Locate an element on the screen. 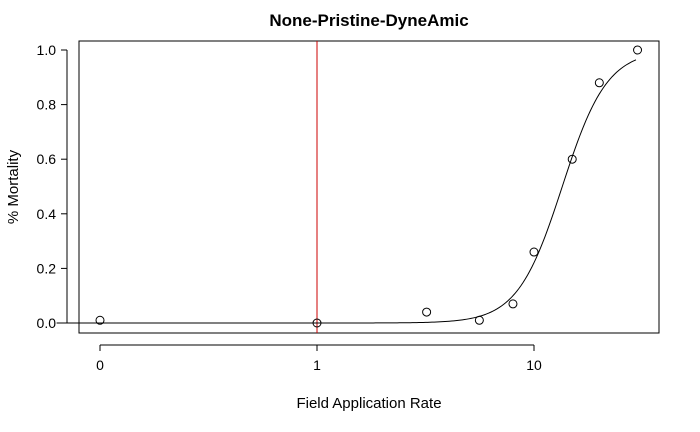 The height and width of the screenshot is (432, 700). x-axis: 0 1 10 is located at coordinates (319, 358).